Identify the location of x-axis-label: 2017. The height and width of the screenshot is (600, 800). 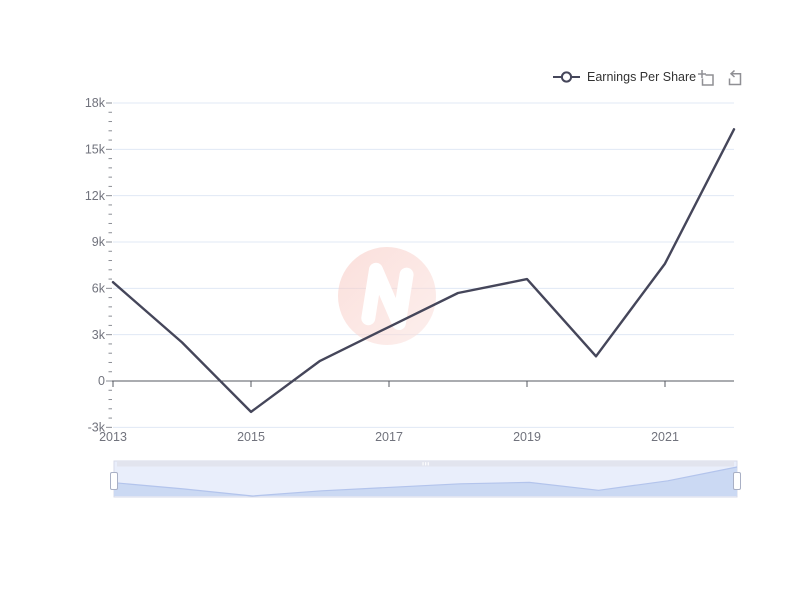
(389, 437).